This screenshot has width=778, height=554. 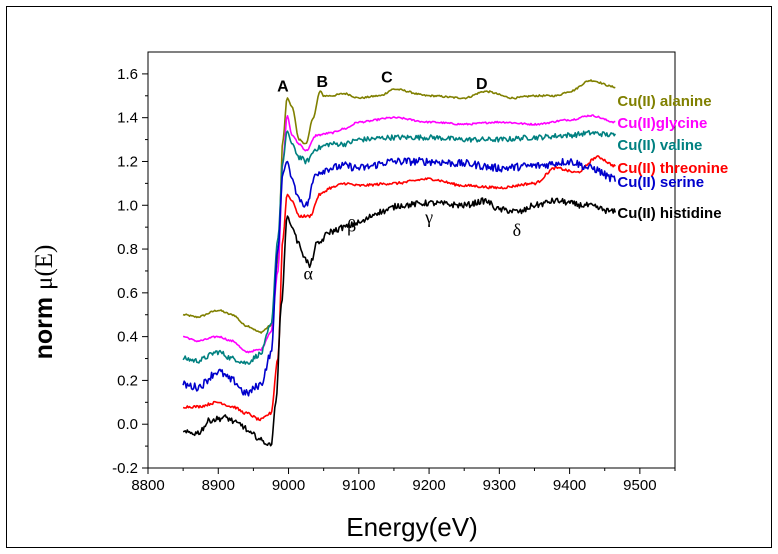 What do you see at coordinates (283, 86) in the screenshot?
I see `peak-label: A` at bounding box center [283, 86].